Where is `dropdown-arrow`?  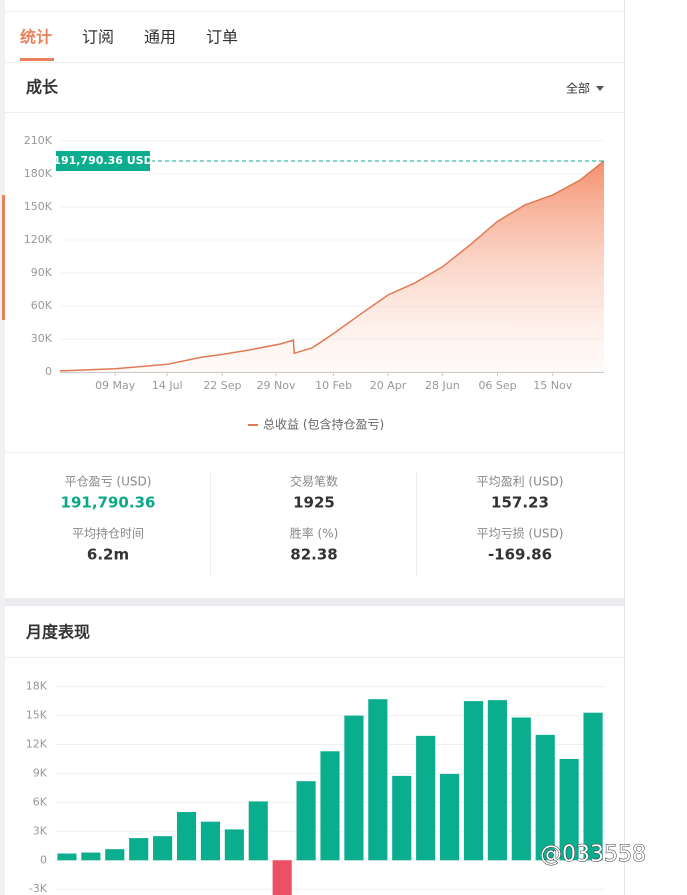 dropdown-arrow is located at coordinates (600, 88).